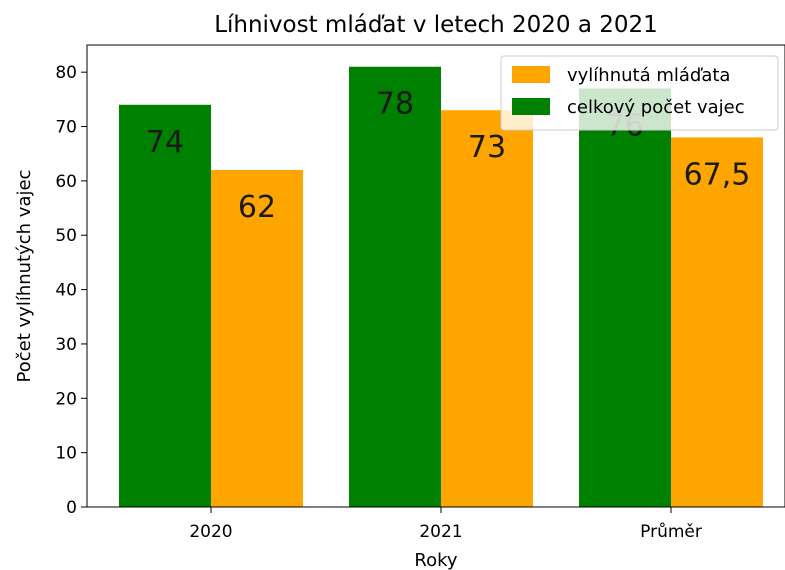 The image size is (785, 570). I want to click on x-axis-label: Roky, so click(435, 560).